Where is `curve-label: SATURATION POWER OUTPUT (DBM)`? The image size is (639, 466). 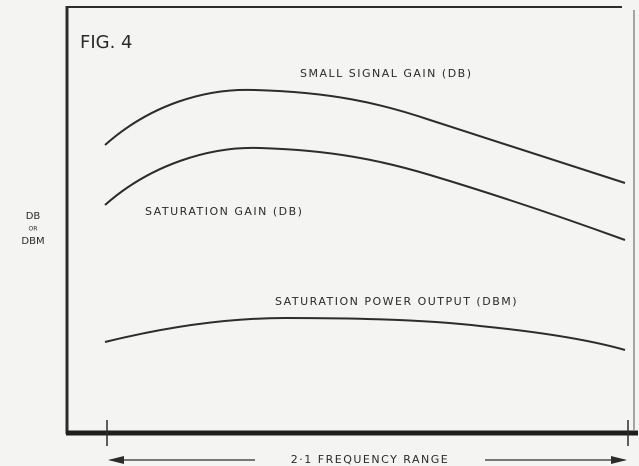
curve-label: SATURATION POWER OUTPUT (DBM) is located at coordinates (396, 301).